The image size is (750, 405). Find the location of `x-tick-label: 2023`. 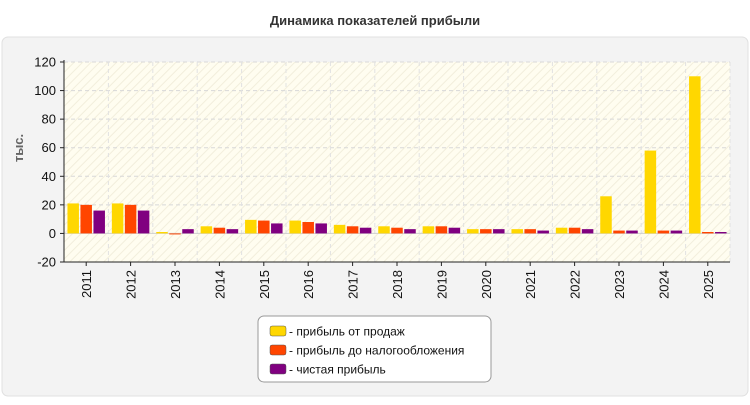

x-tick-label: 2023 is located at coordinates (619, 284).